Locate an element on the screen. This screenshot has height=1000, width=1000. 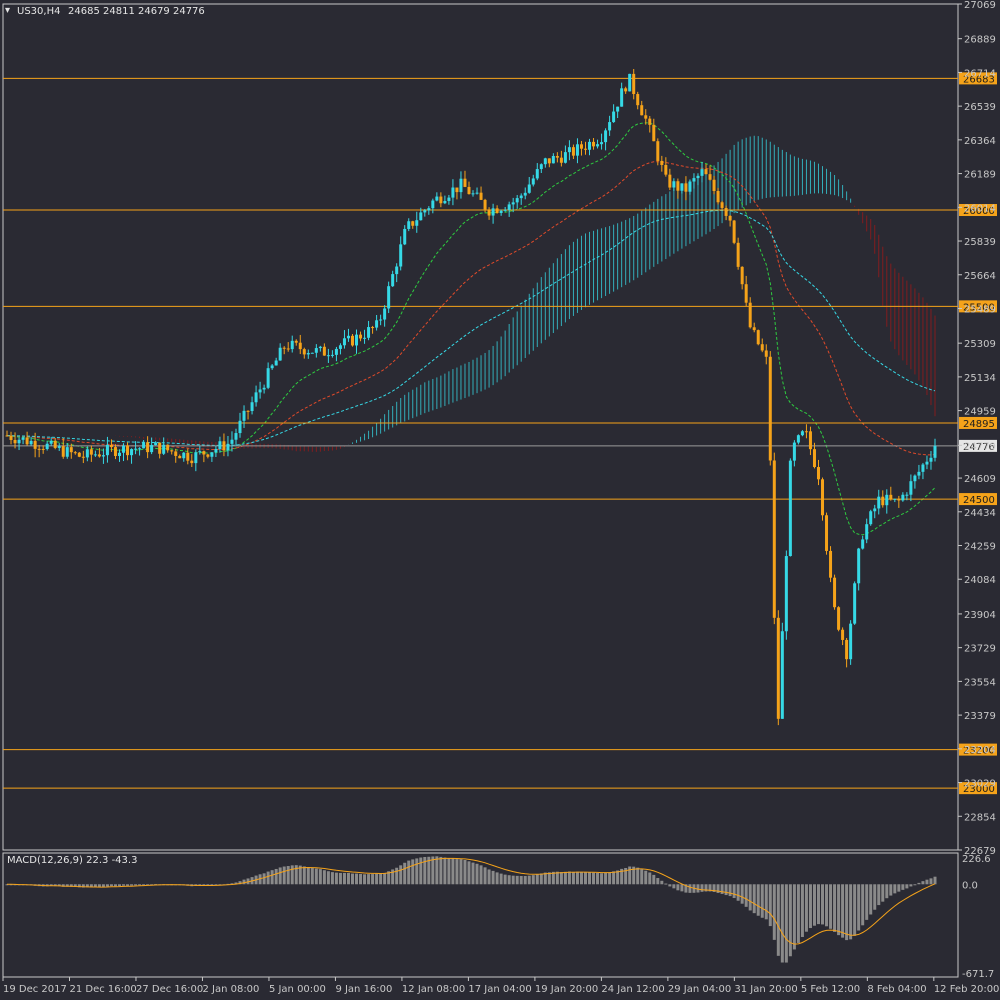
price-tick-label: 26539 is located at coordinates (980, 107).